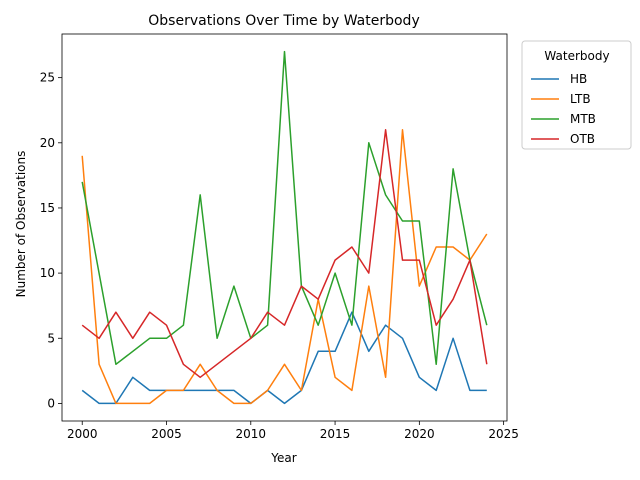 Image resolution: width=640 pixels, height=480 pixels. What do you see at coordinates (293, 431) in the screenshot?
I see `x-axis: 2000 2005 2010 2015 2020 2025` at bounding box center [293, 431].